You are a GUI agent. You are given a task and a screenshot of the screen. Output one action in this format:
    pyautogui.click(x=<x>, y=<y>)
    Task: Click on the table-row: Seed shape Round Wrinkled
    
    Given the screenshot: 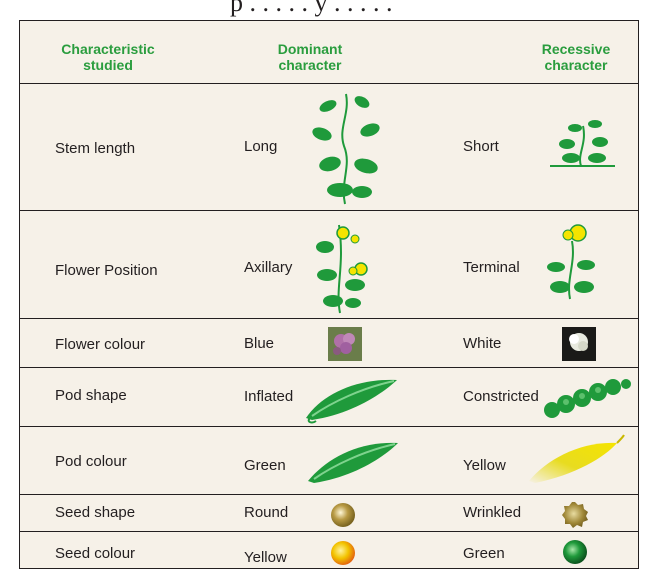 What is the action you would take?
    pyautogui.click(x=329, y=512)
    